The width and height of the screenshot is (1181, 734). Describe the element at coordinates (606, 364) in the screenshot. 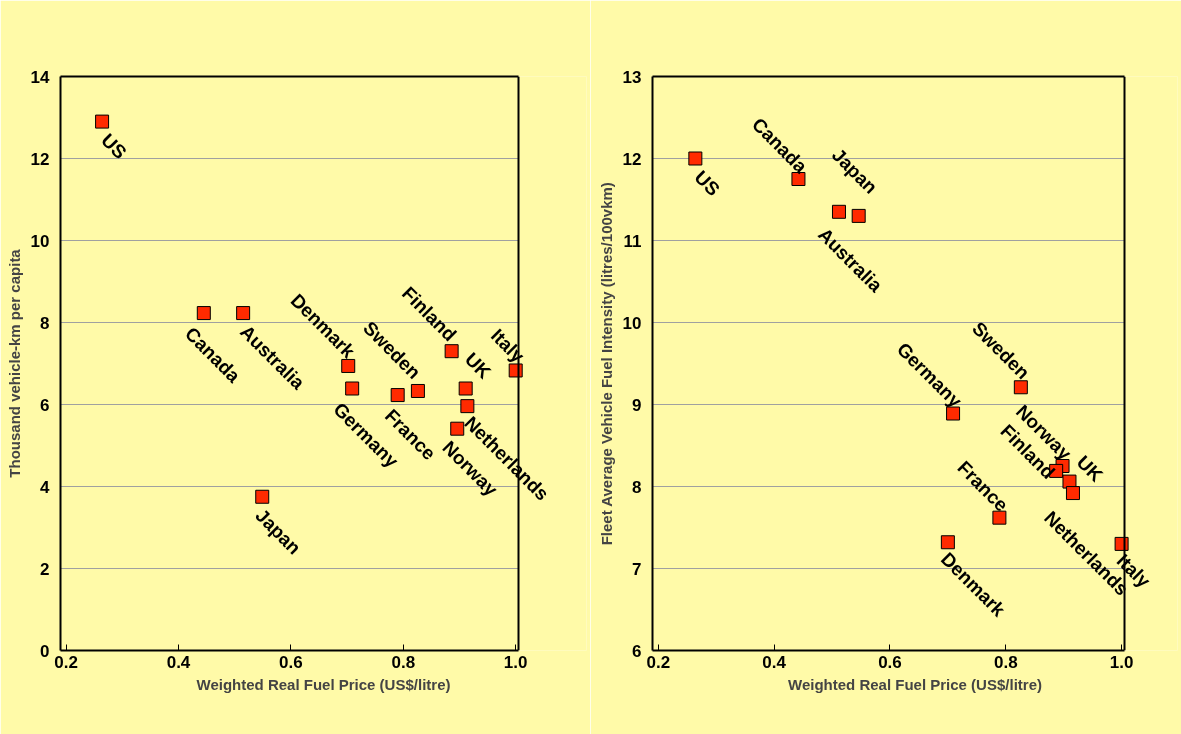

I see `y-axis-title: Fleet Average Vehicle Fuel Intensity (litres/100vkm)` at that location.